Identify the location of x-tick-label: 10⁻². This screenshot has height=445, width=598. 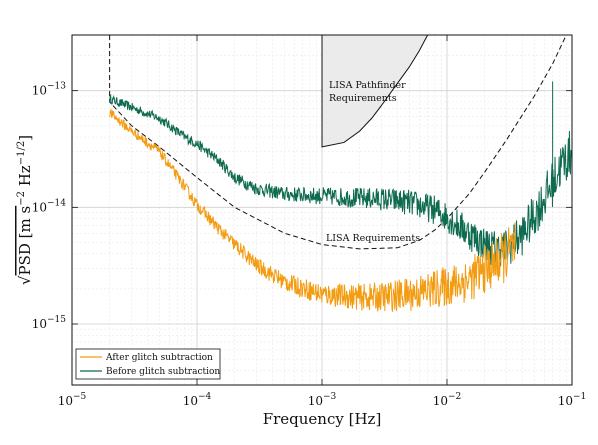
(447, 400).